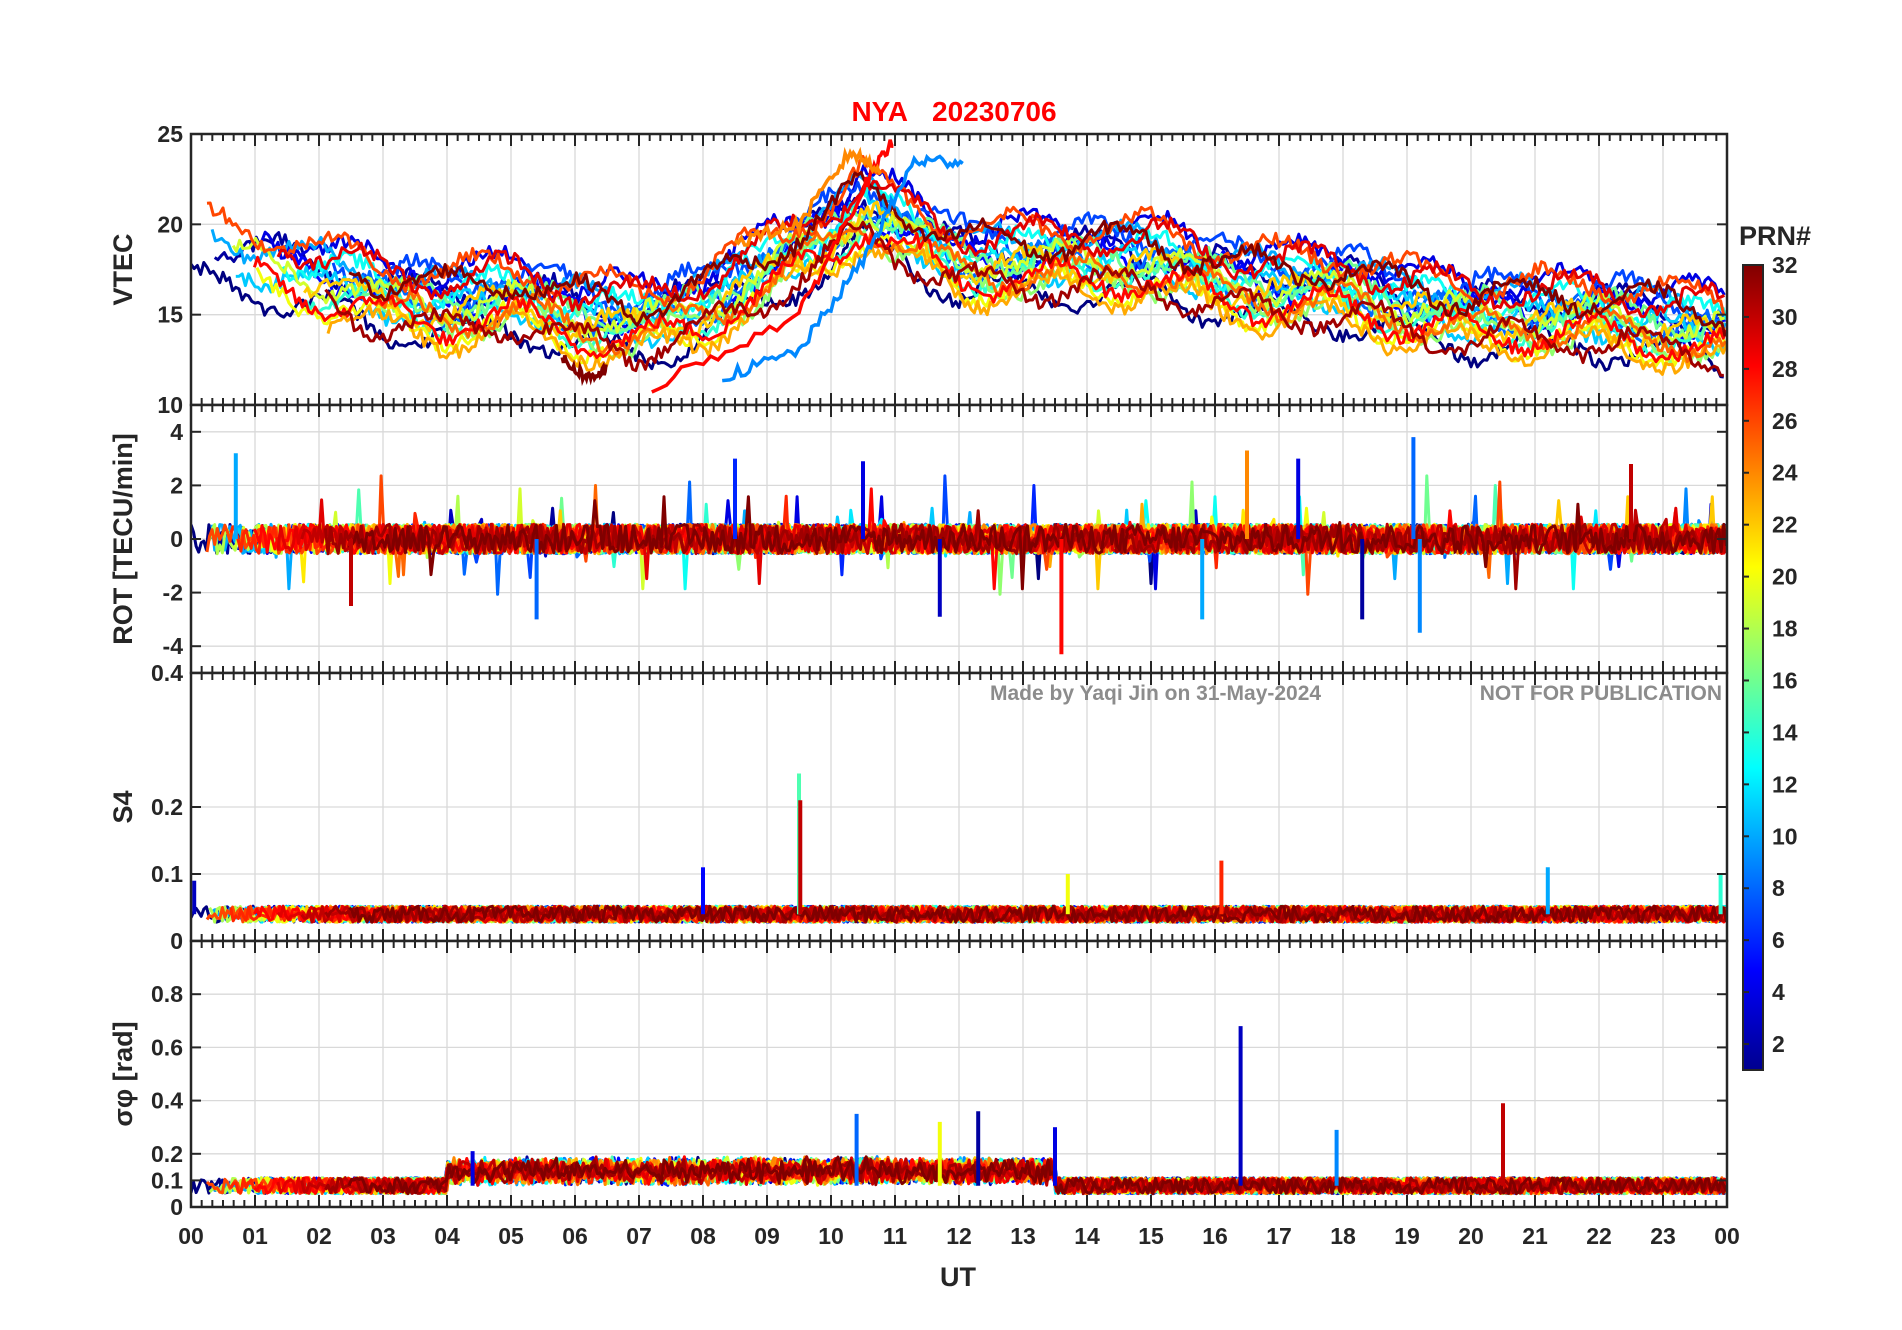 Image resolution: width=1902 pixels, height=1330 pixels. Describe the element at coordinates (1343, 1236) in the screenshot. I see `x-tick-label: 18` at that location.